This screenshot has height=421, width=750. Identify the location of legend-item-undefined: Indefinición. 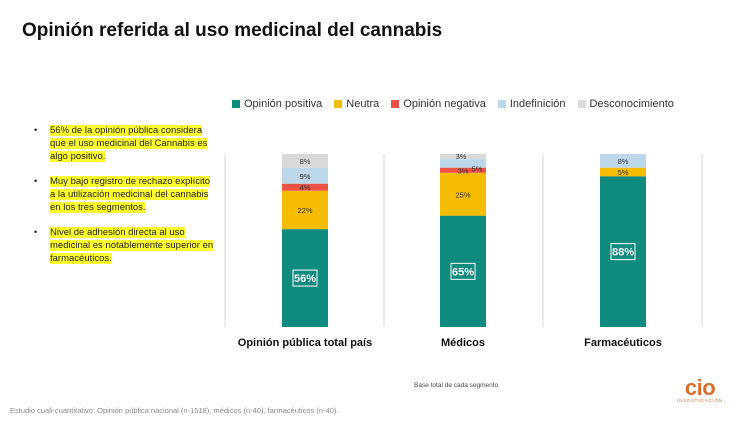
(531, 104).